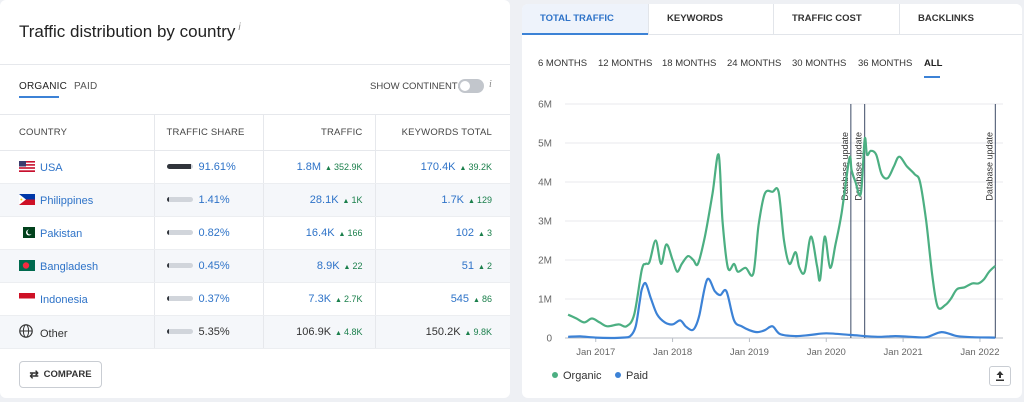 Image resolution: width=1024 pixels, height=402 pixels. What do you see at coordinates (465, 86) in the screenshot?
I see `toggle-knob` at bounding box center [465, 86].